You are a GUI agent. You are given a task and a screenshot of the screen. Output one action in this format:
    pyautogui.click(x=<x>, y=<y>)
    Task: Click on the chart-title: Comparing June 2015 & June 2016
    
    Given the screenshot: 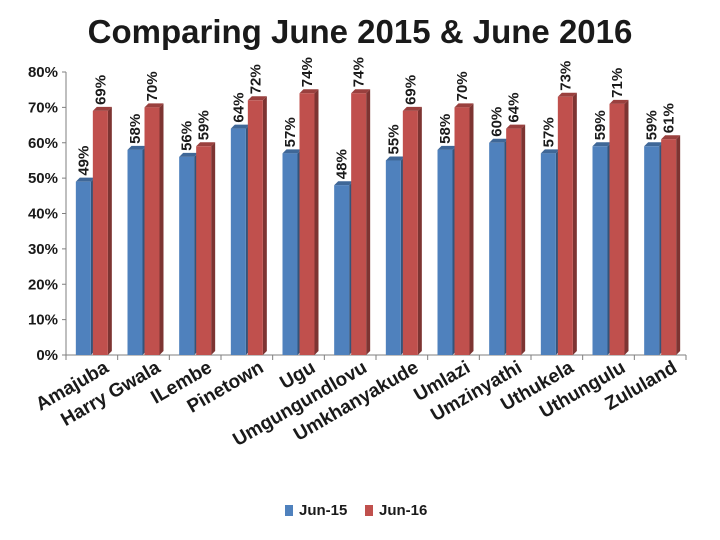 What is the action you would take?
    pyautogui.click(x=360, y=31)
    